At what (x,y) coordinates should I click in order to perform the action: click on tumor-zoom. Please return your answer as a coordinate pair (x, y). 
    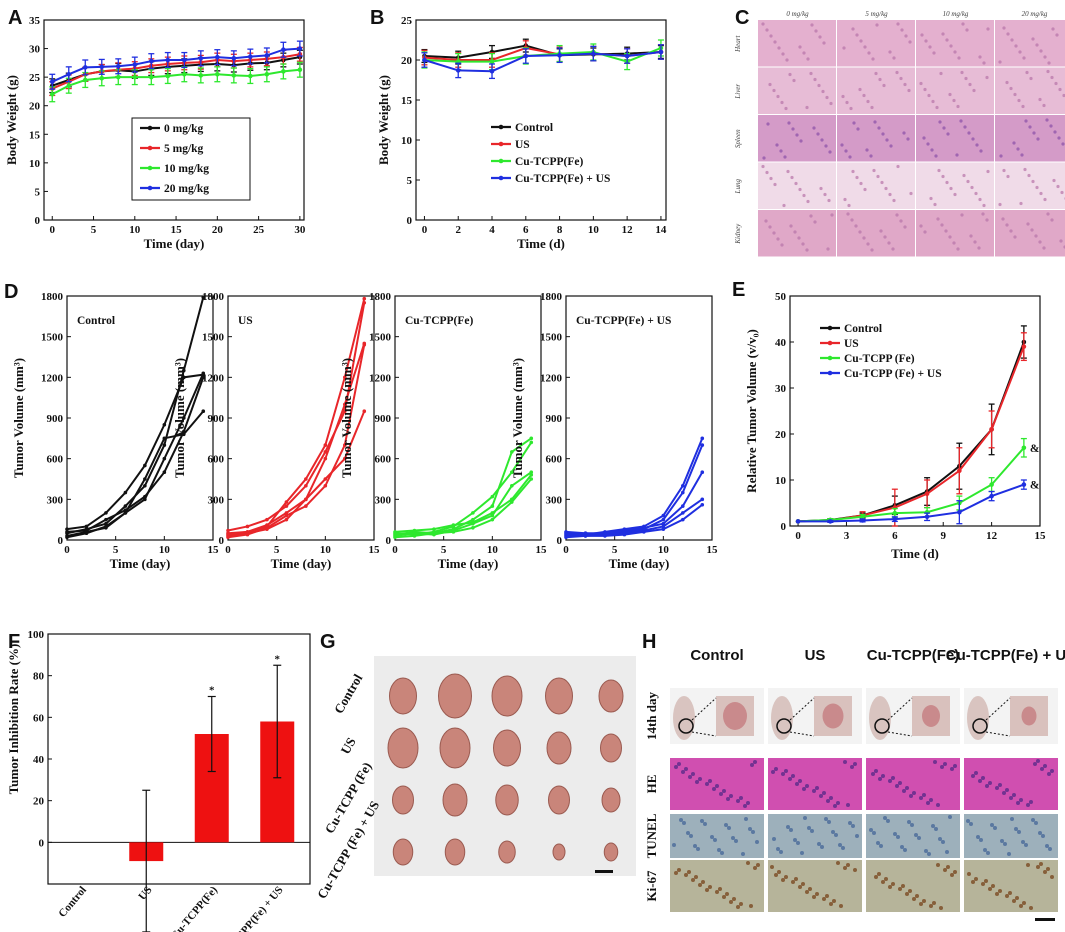
    Looking at the image, I should click on (931, 716).